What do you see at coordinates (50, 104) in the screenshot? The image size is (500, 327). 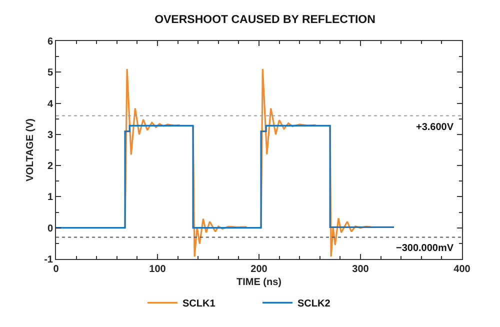 I see `y-tick-label: 4` at bounding box center [50, 104].